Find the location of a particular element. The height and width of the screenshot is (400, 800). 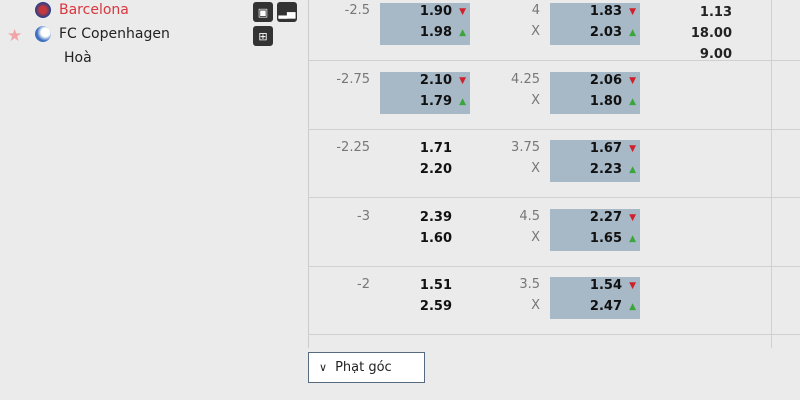

handicap-odds: 1.51 2.59 is located at coordinates (425, 298).